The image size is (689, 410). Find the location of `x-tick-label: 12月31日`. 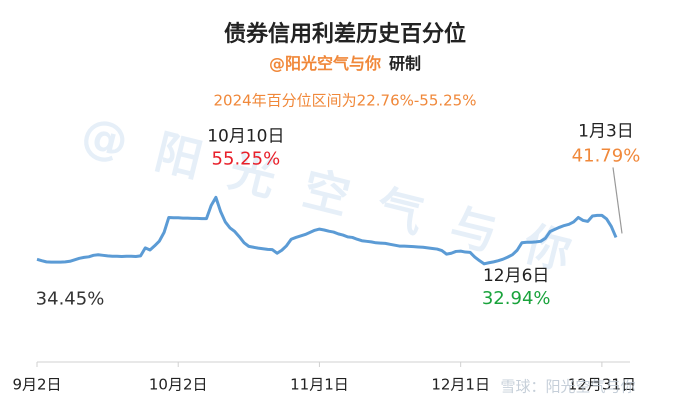

x-tick-label: 12月31日 is located at coordinates (602, 385).